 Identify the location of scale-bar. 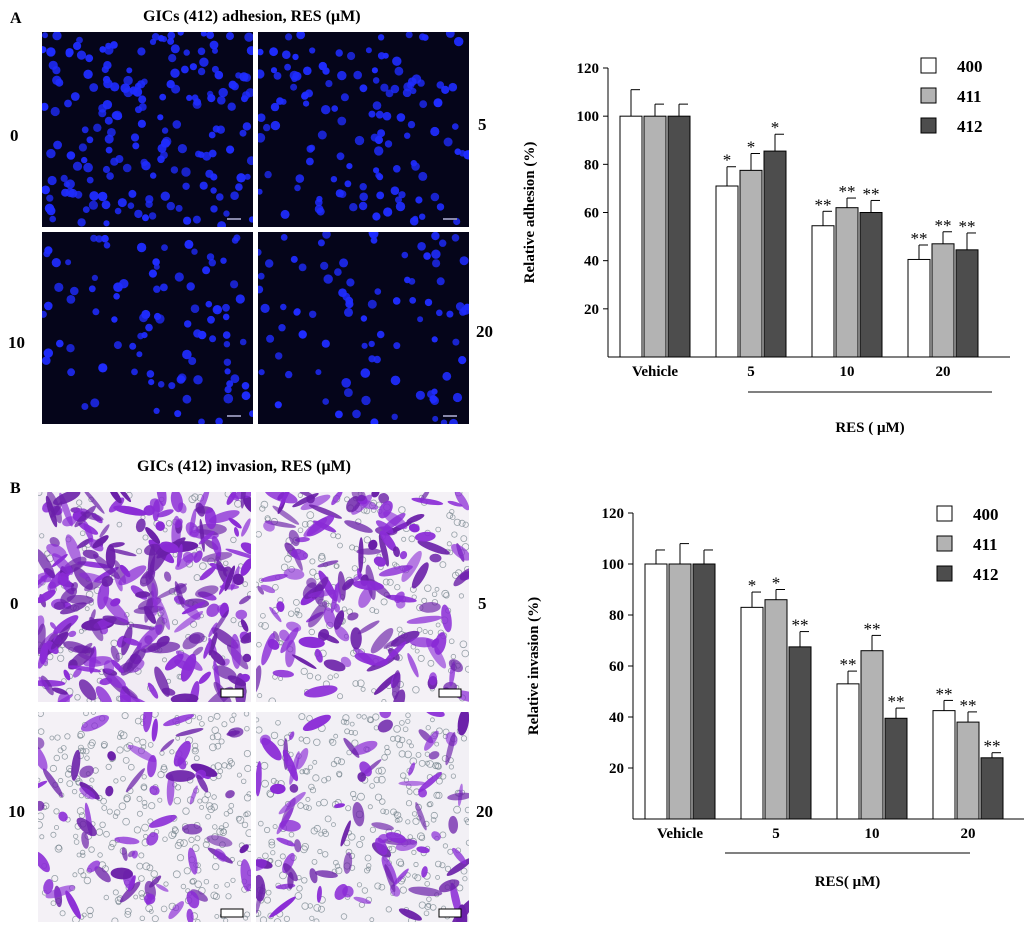
(450, 219).